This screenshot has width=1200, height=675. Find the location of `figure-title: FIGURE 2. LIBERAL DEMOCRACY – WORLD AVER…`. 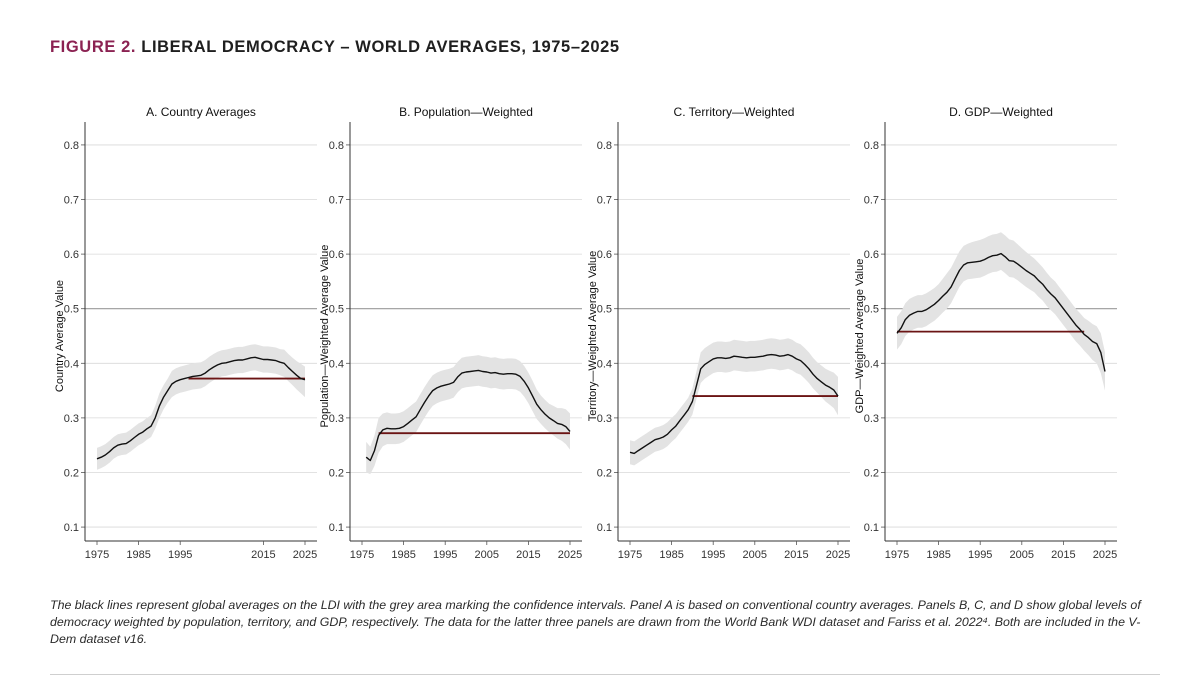

figure-title: FIGURE 2. LIBERAL DEMOCRACY – WORLD AVER… is located at coordinates (335, 47).